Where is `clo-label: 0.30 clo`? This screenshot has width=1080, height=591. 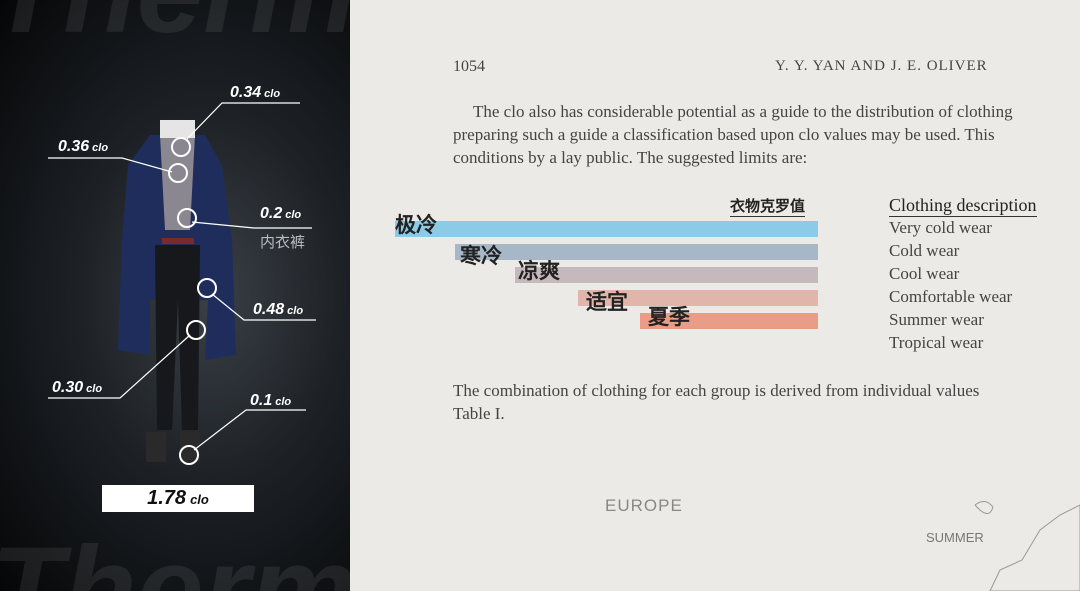 clo-label: 0.30 clo is located at coordinates (77, 388).